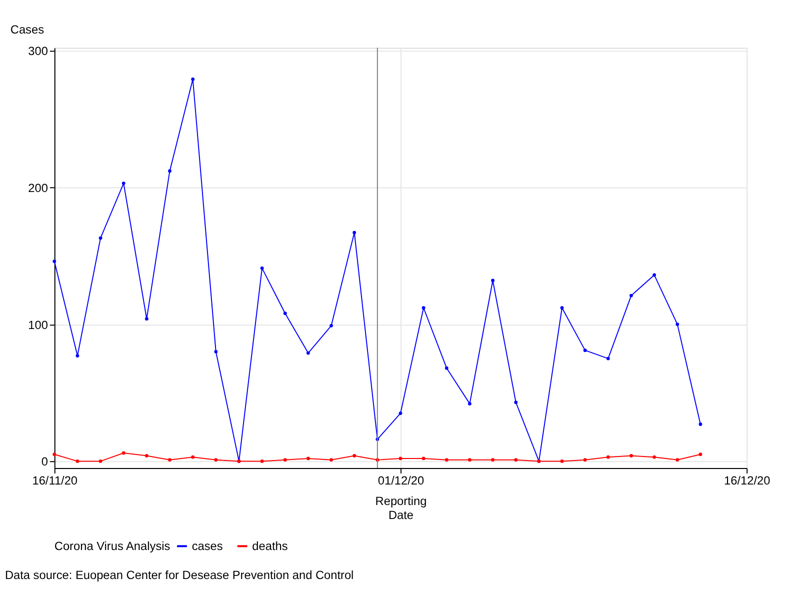 The height and width of the screenshot is (600, 800). Describe the element at coordinates (55, 480) in the screenshot. I see `x-tick-label: 16/11/20` at that location.